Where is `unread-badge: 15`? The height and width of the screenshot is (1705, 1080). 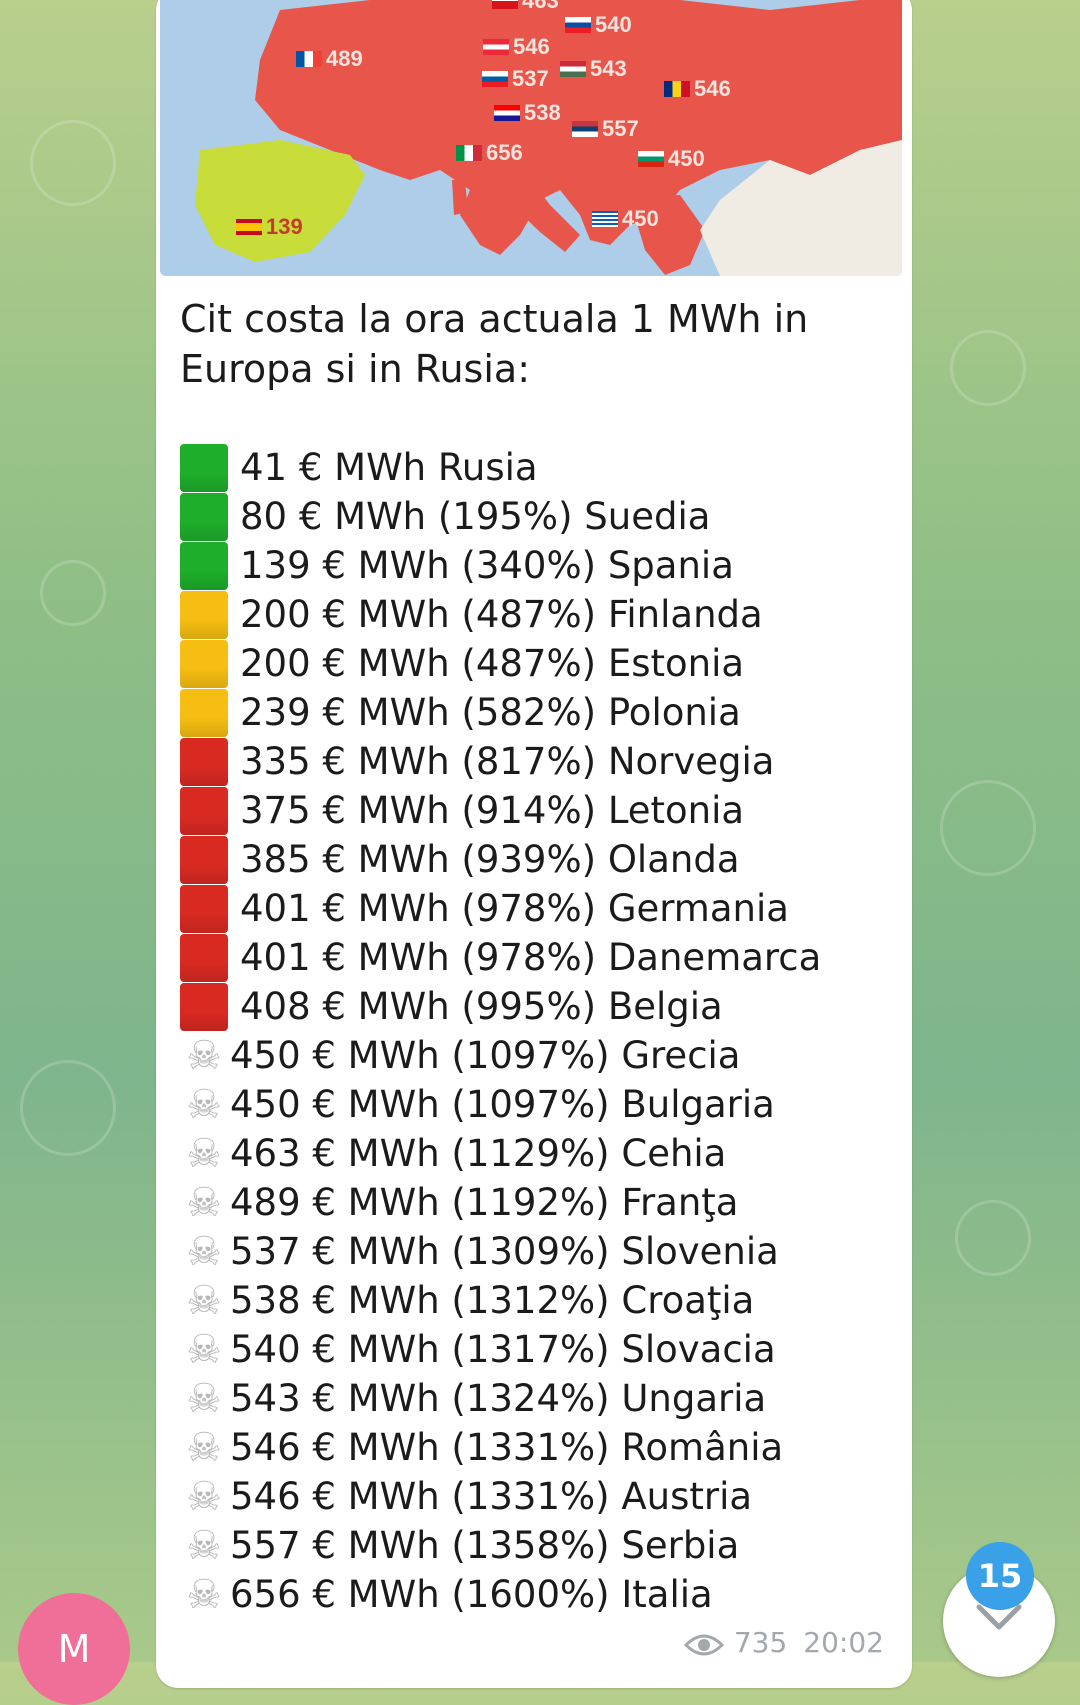 unread-badge: 15 is located at coordinates (1000, 1576).